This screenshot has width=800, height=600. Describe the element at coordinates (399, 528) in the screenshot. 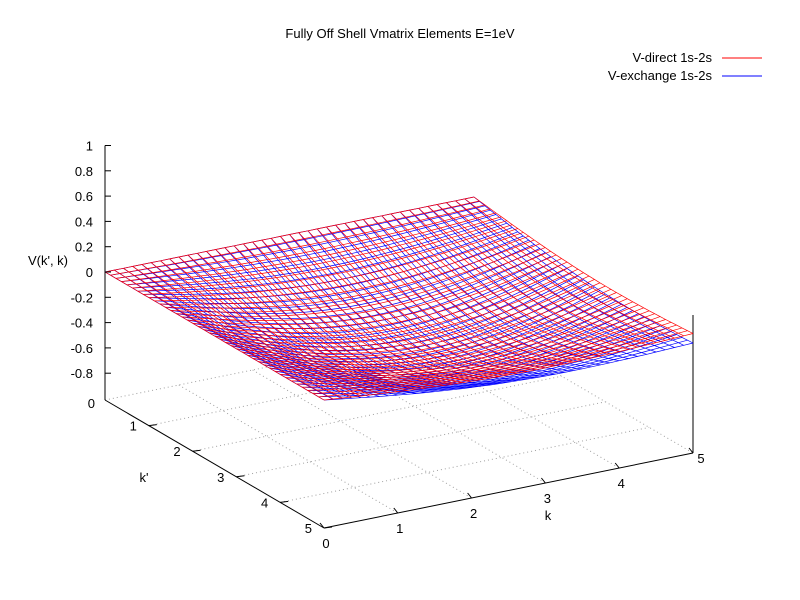

I see `x-tick-label-1: 1` at that location.